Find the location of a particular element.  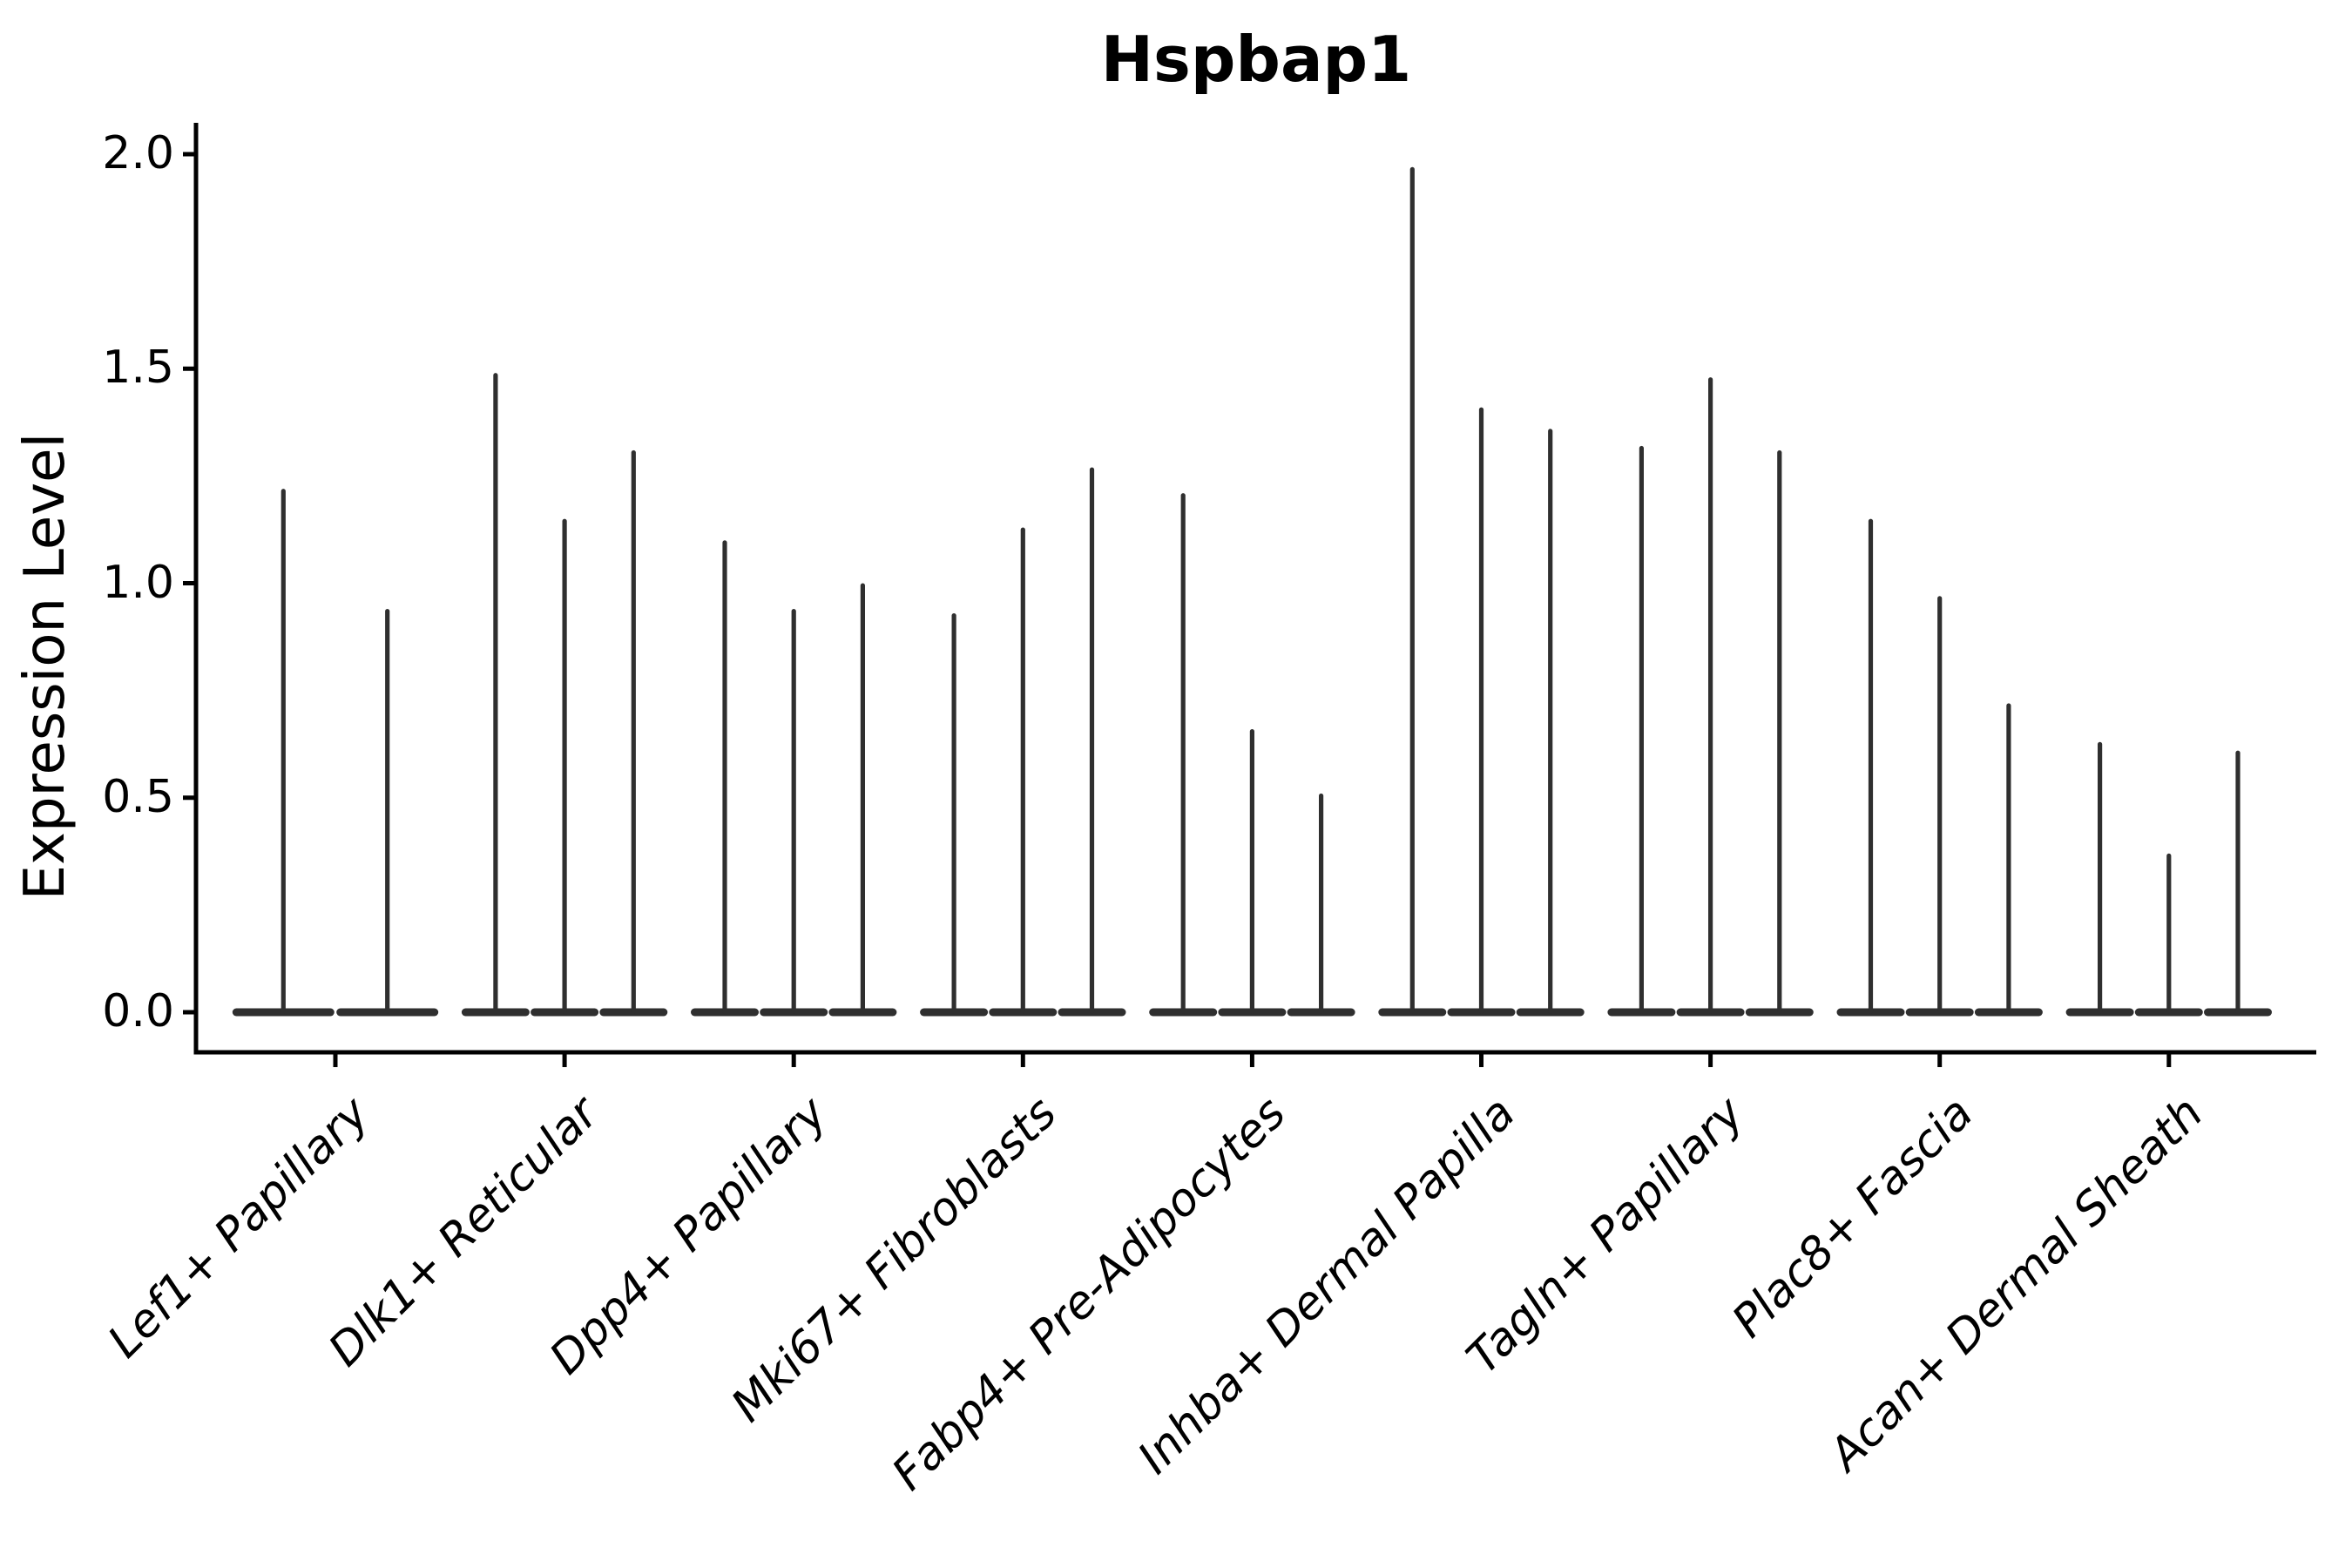

y-tick-label-3: 1.5 is located at coordinates (138, 368).